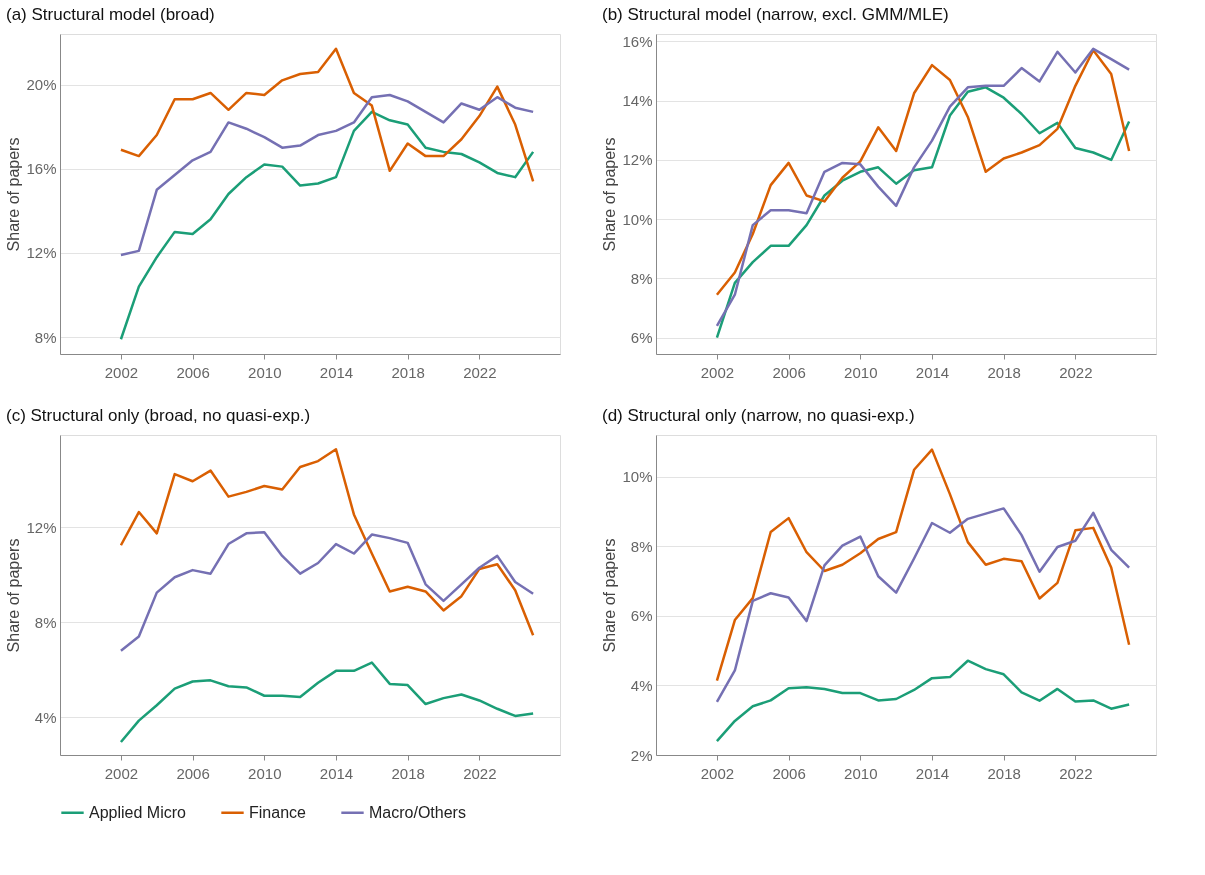 This screenshot has width=1205, height=875. Describe the element at coordinates (110, 14) in the screenshot. I see `chart-title: (a) Structural model (broad)` at that location.